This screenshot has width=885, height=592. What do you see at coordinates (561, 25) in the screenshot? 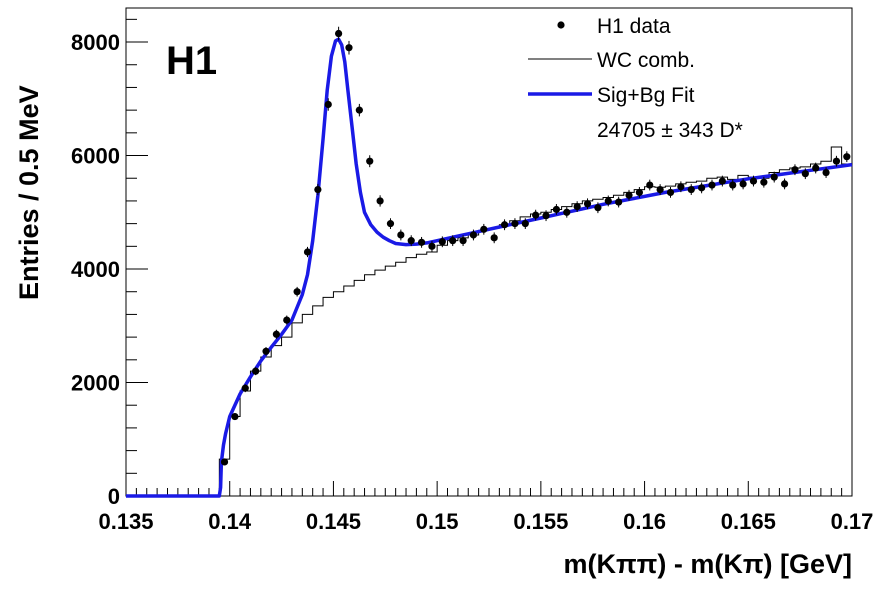
I see `legend-marker-h1-data` at bounding box center [561, 25].